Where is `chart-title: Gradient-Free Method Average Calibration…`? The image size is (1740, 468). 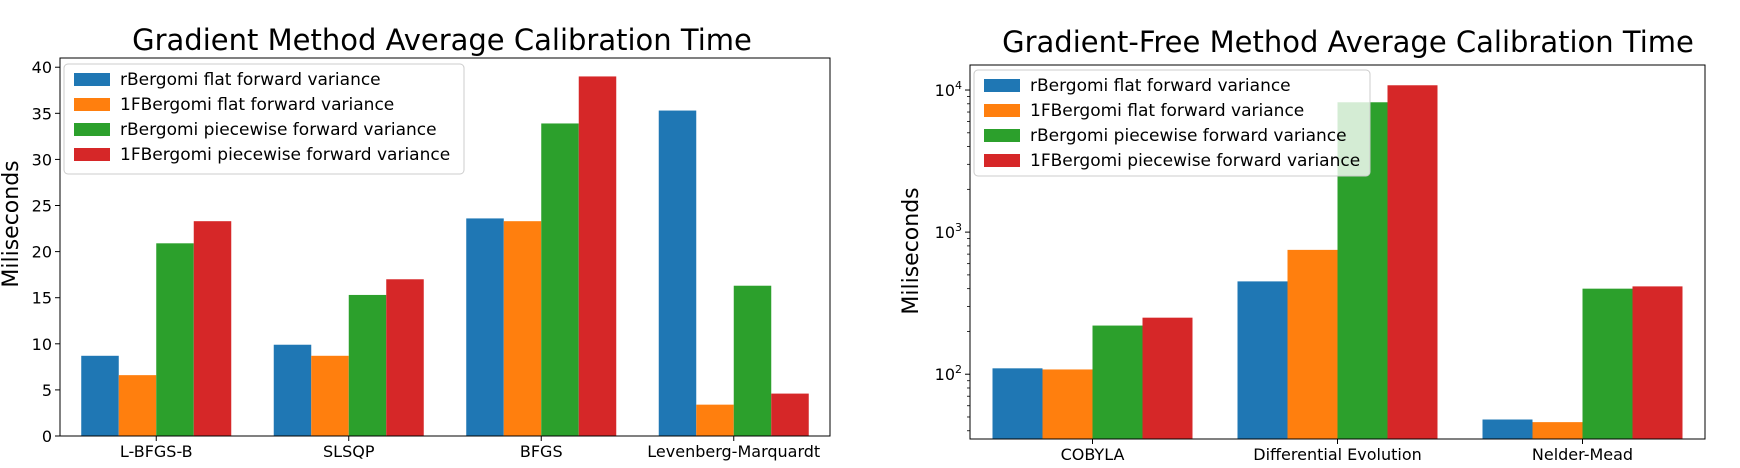 chart-title: Gradient-Free Method Average Calibration… is located at coordinates (1348, 42).